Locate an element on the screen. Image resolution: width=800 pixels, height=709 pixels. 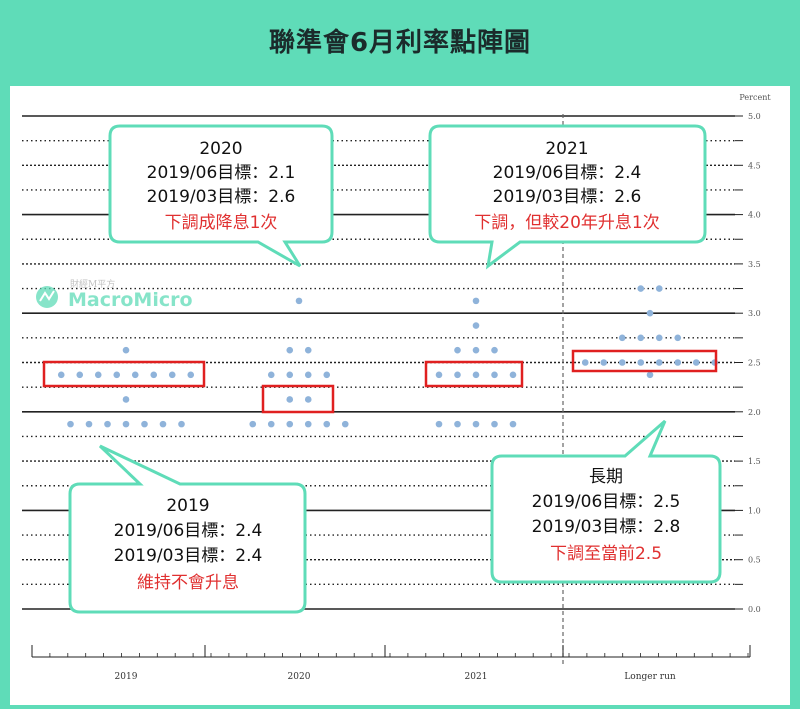
y-tick-label: 0.5 is located at coordinates (754, 560).